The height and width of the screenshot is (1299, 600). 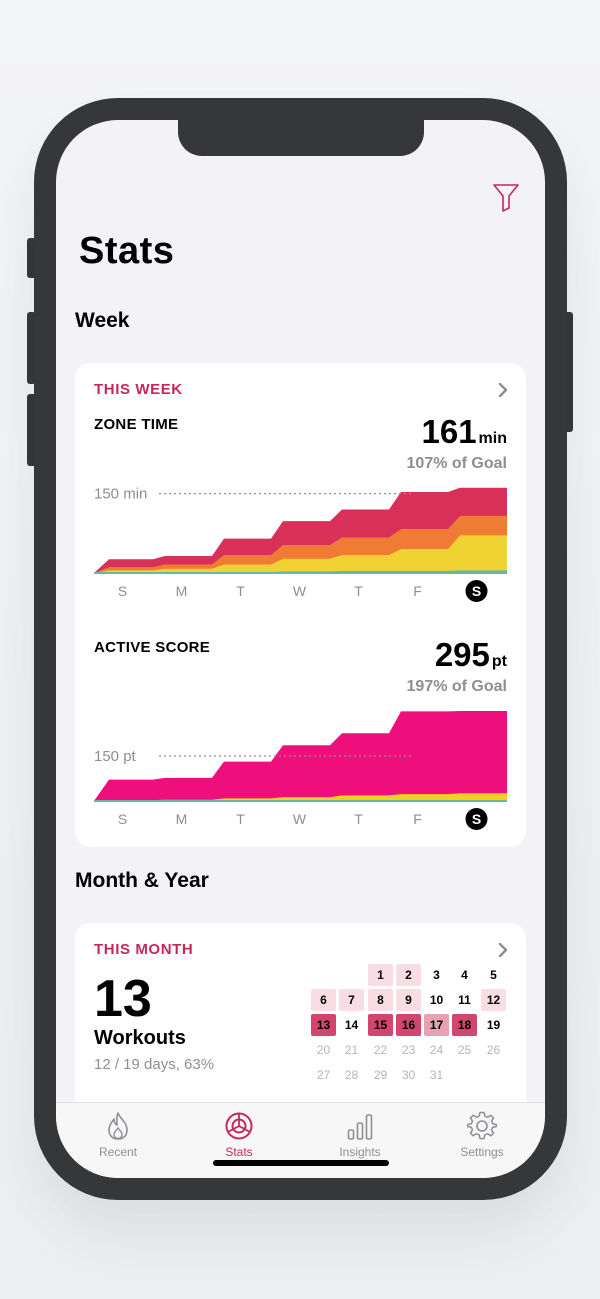 I want to click on tab-settings: Settings, so click(x=482, y=1135).